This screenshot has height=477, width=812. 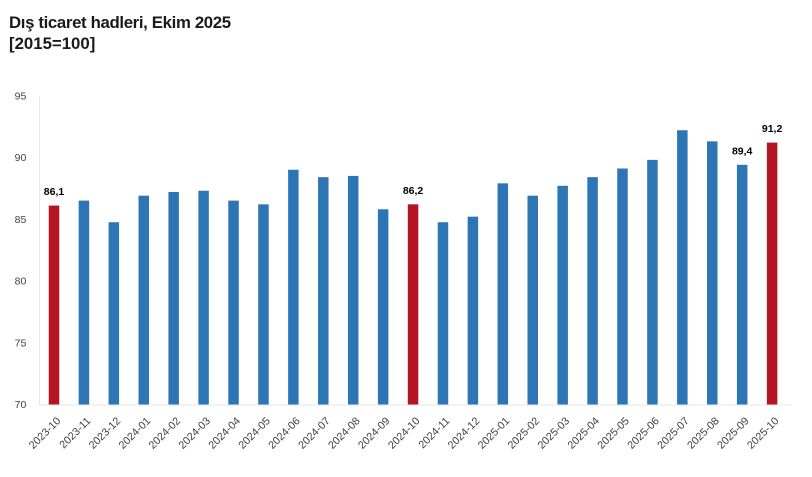 I want to click on svg-text: 86,1, so click(x=54, y=192).